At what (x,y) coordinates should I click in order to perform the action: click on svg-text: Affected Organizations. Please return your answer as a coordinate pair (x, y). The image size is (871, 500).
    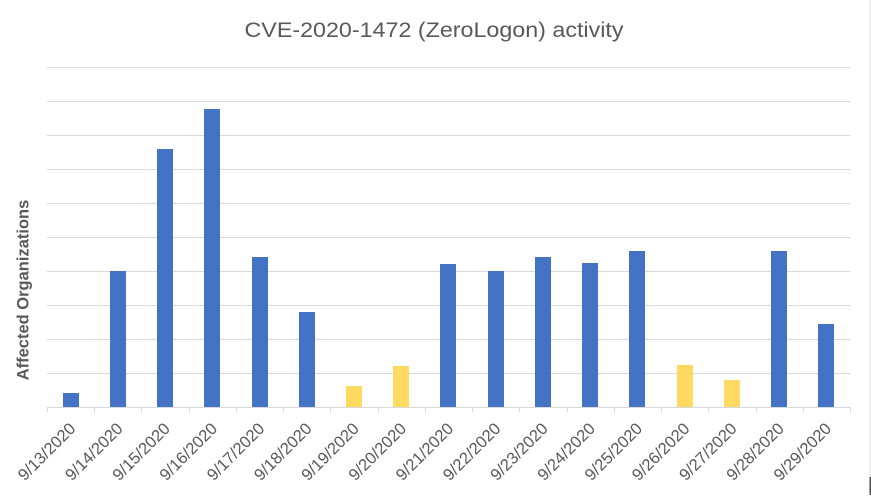
    Looking at the image, I should click on (24, 290).